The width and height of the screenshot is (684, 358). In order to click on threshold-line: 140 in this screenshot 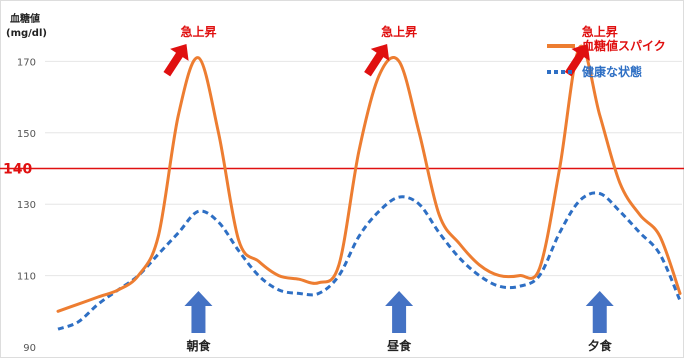, I will do `click(342, 170)`.